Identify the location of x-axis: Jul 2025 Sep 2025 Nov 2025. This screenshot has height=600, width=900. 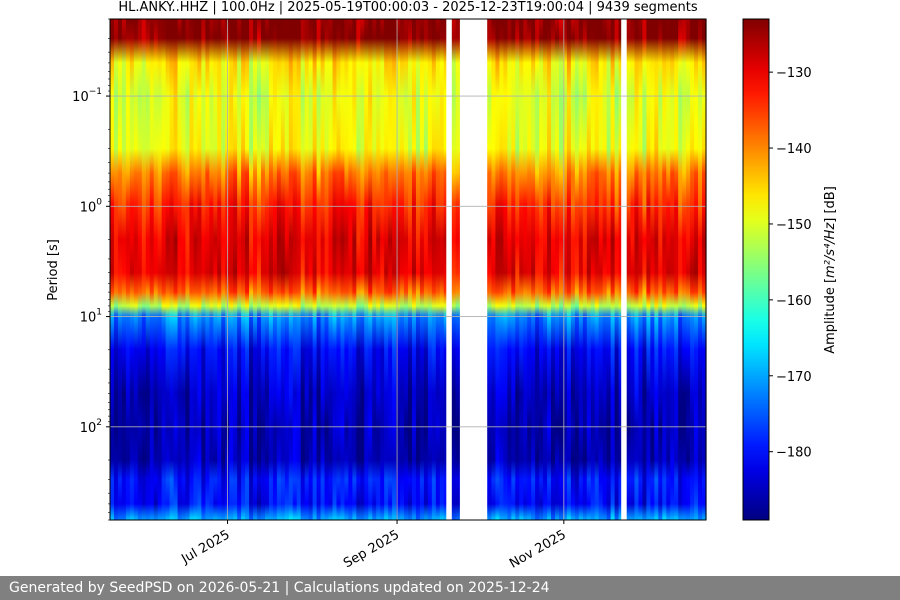
(373, 546).